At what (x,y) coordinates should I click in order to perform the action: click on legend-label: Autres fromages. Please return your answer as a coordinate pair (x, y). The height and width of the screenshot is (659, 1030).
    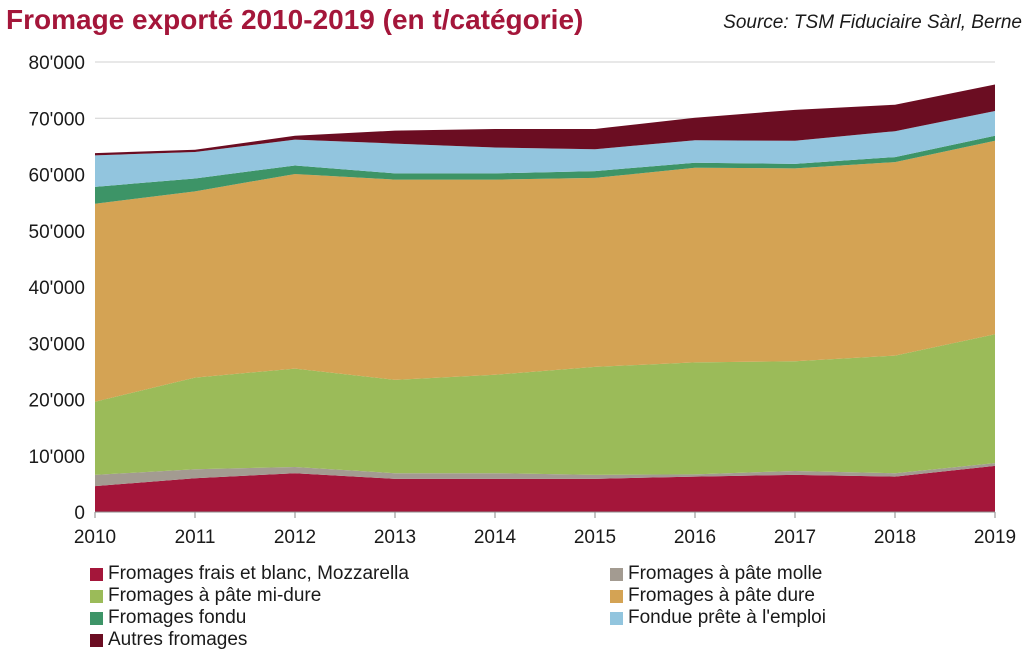
    Looking at the image, I should click on (178, 639).